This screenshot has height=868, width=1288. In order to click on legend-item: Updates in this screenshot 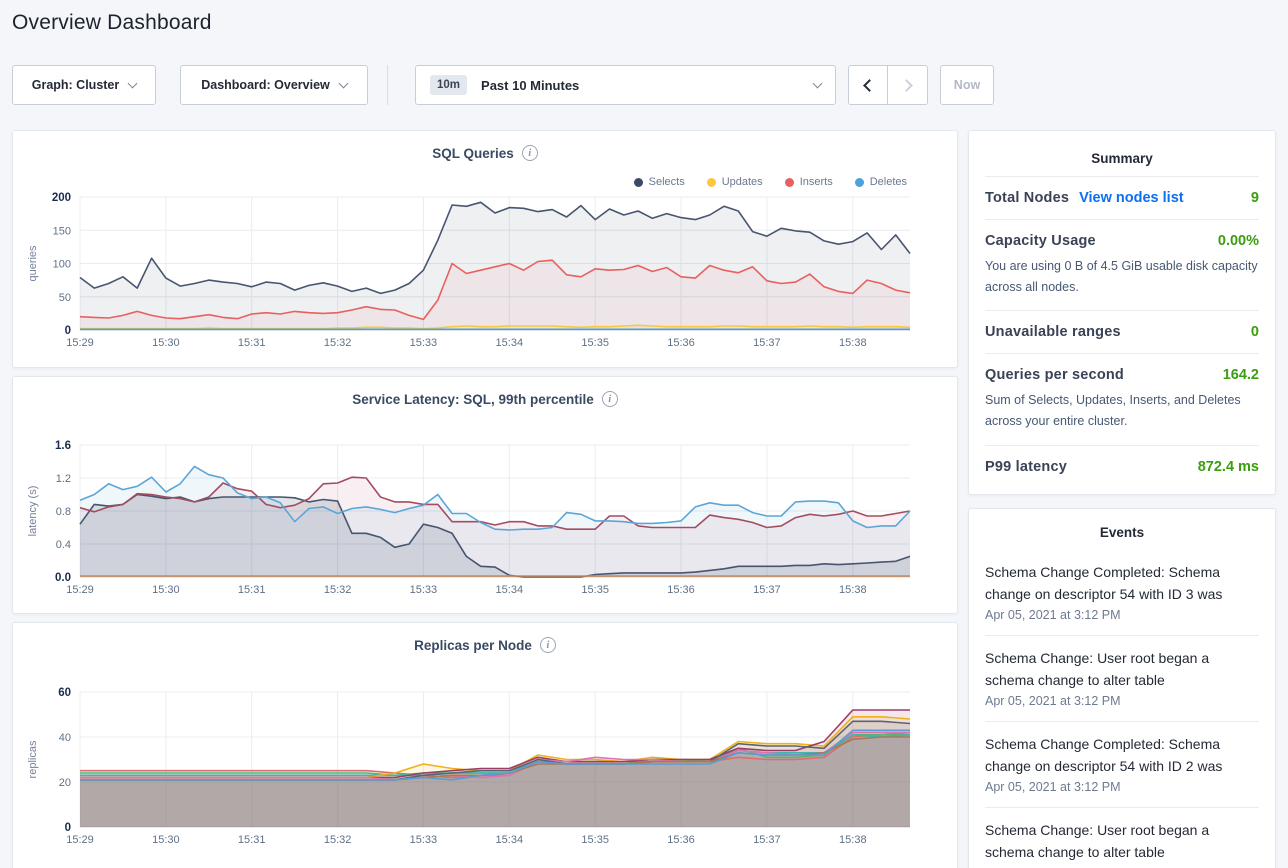, I will do `click(734, 182)`.